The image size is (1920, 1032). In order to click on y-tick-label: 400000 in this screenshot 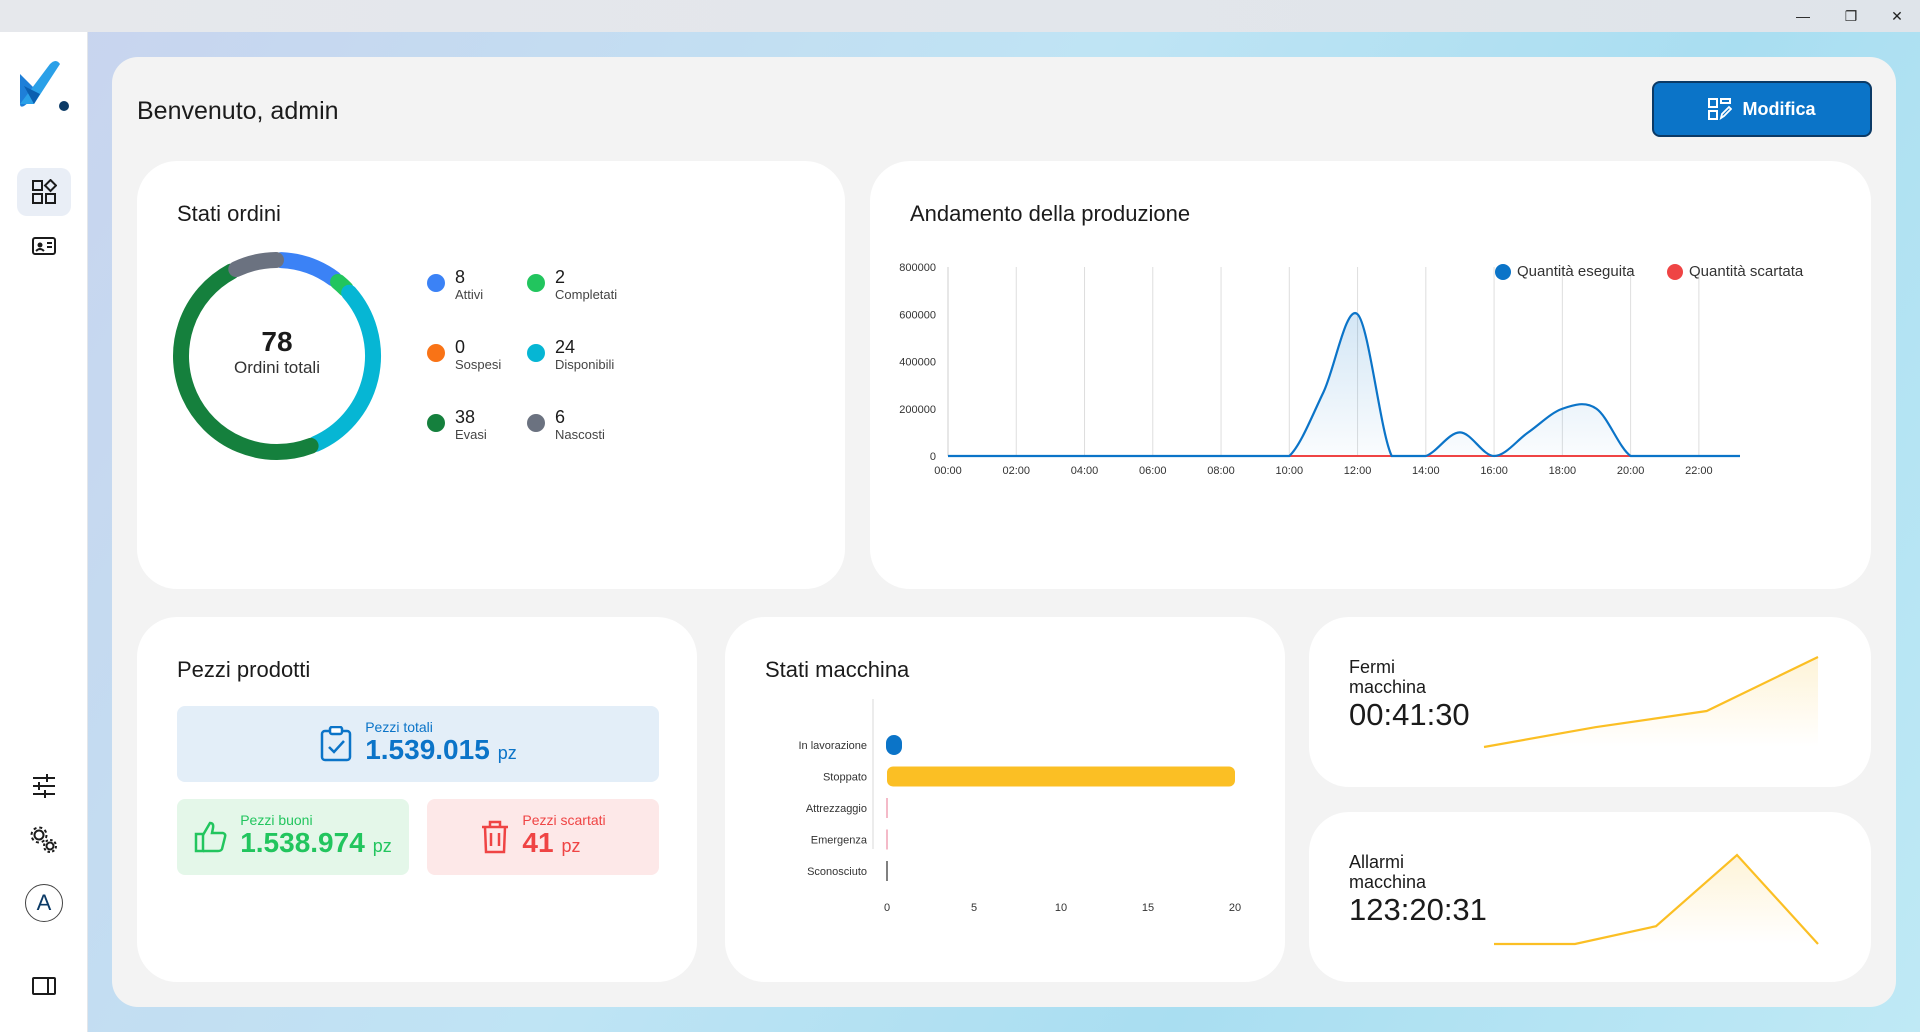, I will do `click(917, 363)`.